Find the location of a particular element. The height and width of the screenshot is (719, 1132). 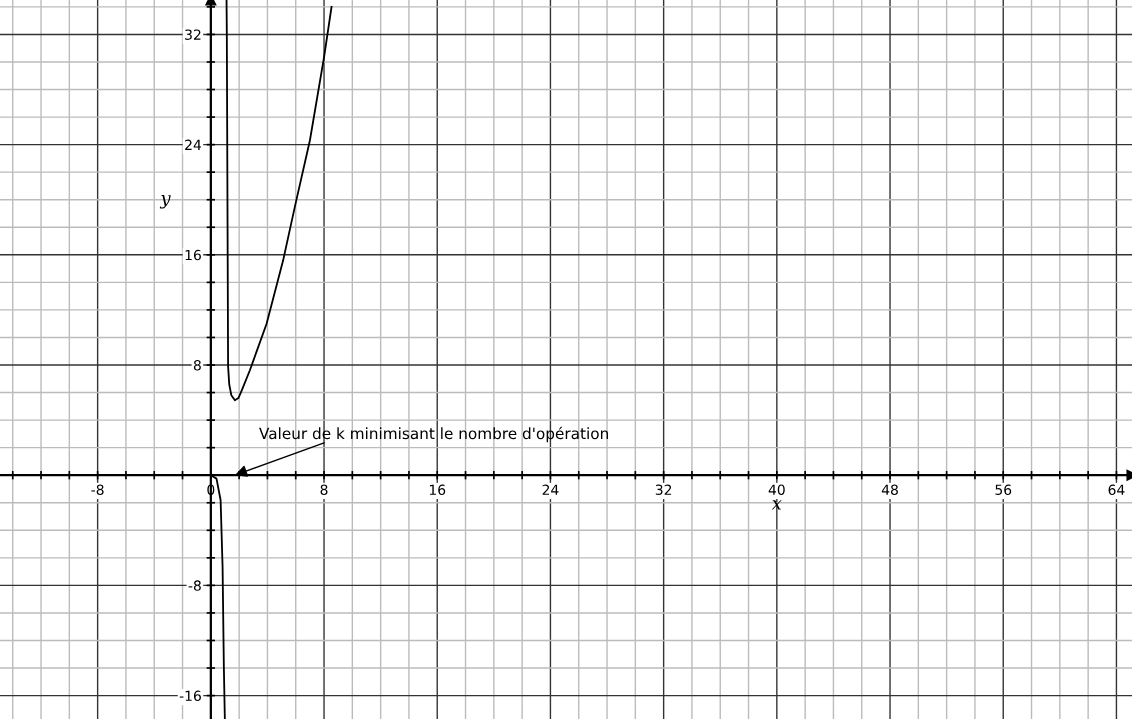

y-tick-label: 8 is located at coordinates (197, 365).